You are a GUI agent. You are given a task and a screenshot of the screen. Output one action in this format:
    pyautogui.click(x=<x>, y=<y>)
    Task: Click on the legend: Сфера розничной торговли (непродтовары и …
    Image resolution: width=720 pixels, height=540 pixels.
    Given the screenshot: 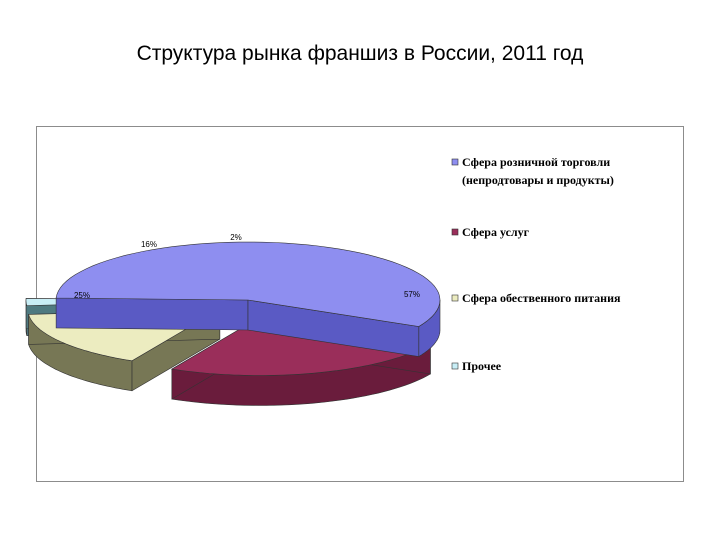 What is the action you would take?
    pyautogui.click(x=536, y=264)
    